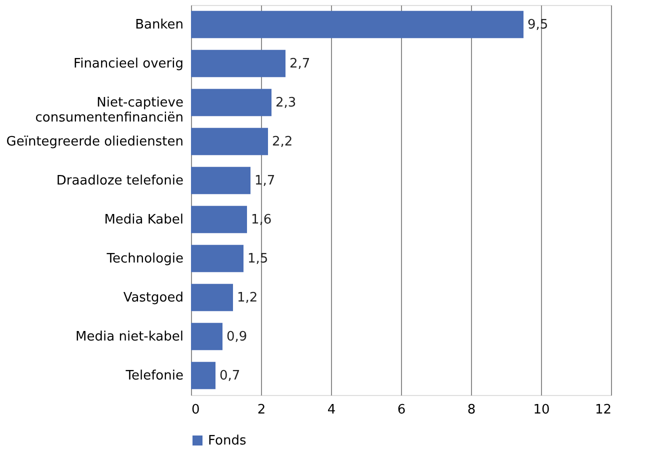 The height and width of the screenshot is (475, 651). What do you see at coordinates (154, 376) in the screenshot?
I see `y-tick-label: Telefonie` at bounding box center [154, 376].